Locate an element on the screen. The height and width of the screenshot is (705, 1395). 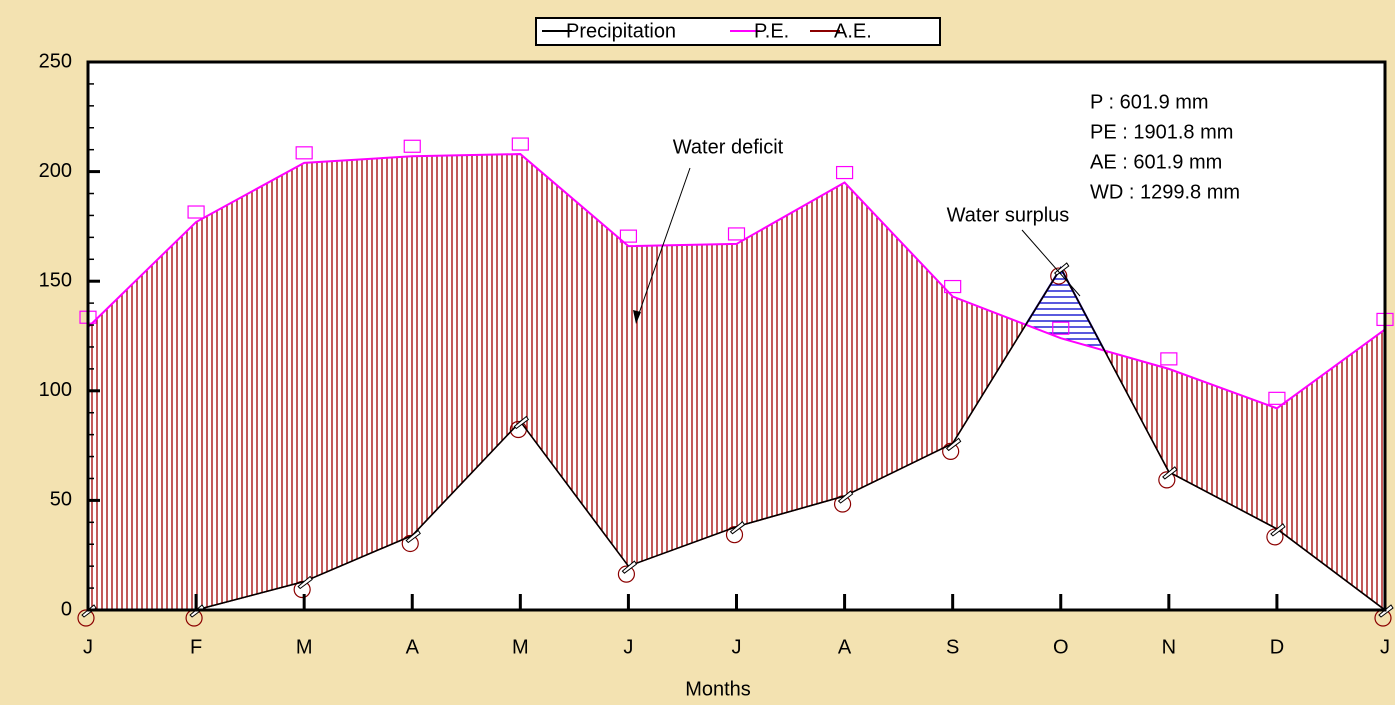
stat-line: P : 601.9 mm is located at coordinates (1149, 102).